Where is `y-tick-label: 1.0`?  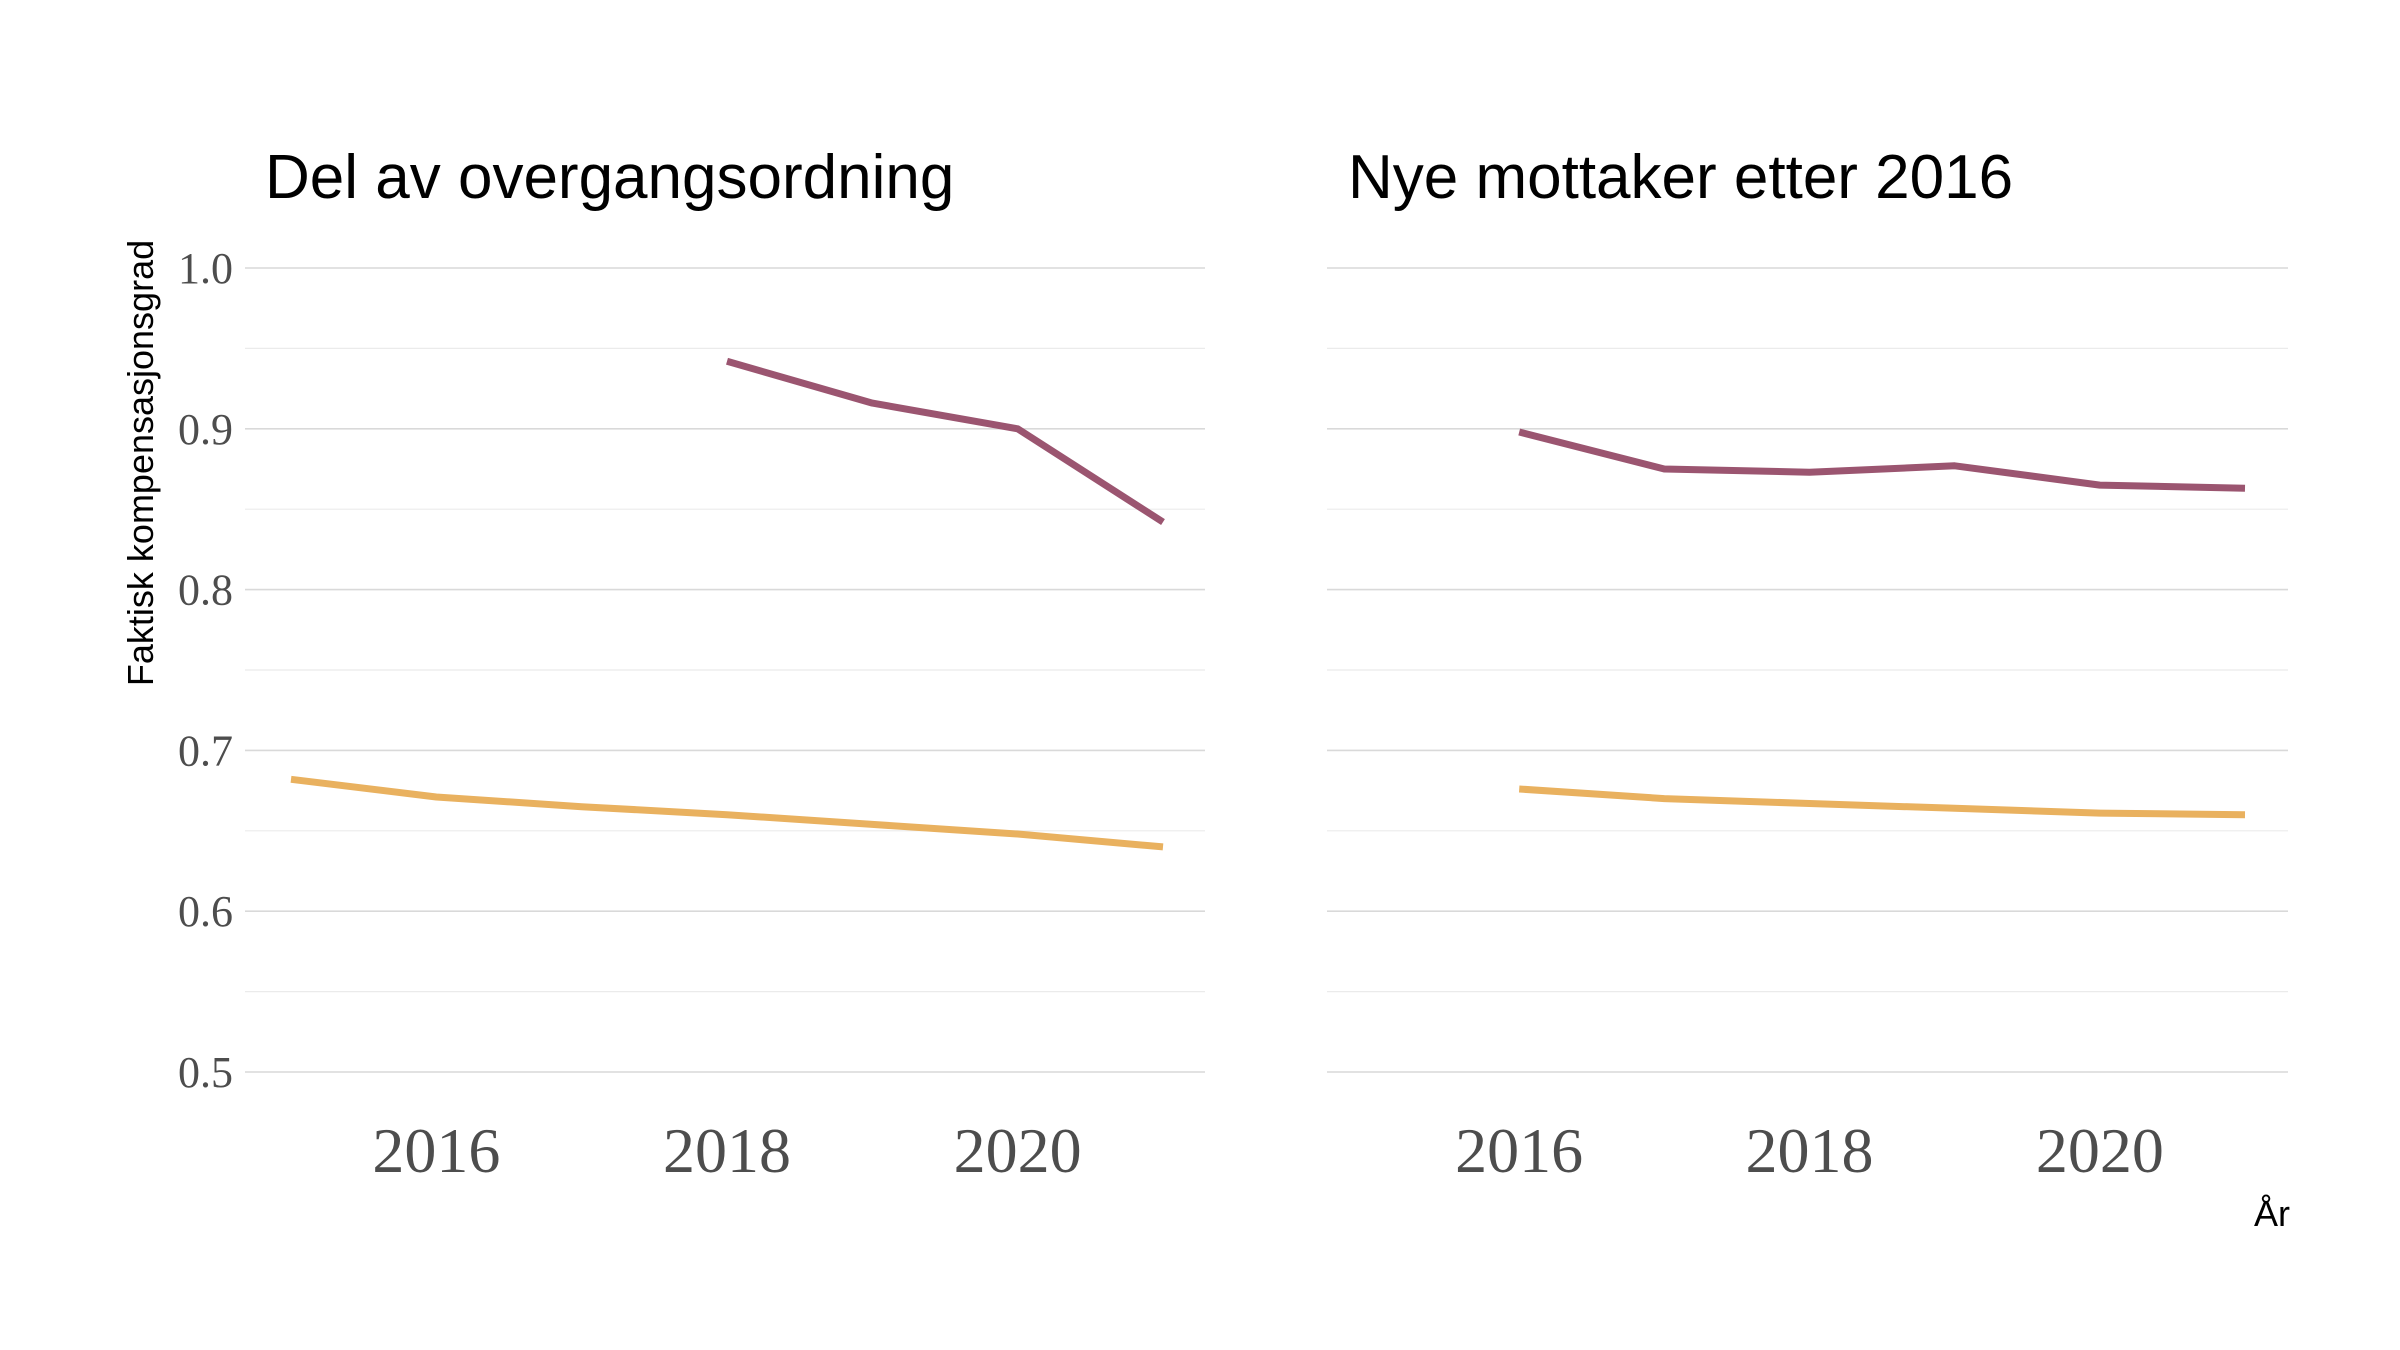
y-tick-label: 1.0 is located at coordinates (205, 268).